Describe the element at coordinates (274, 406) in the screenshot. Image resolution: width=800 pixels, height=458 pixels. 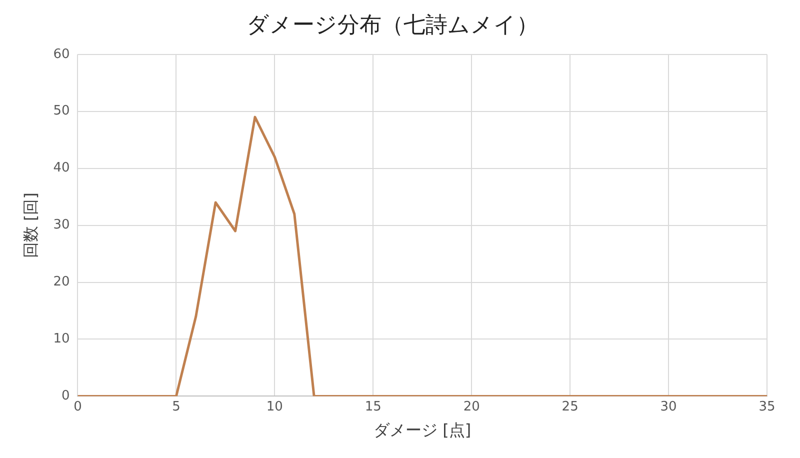
I see `x-tick-label: 10` at that location.